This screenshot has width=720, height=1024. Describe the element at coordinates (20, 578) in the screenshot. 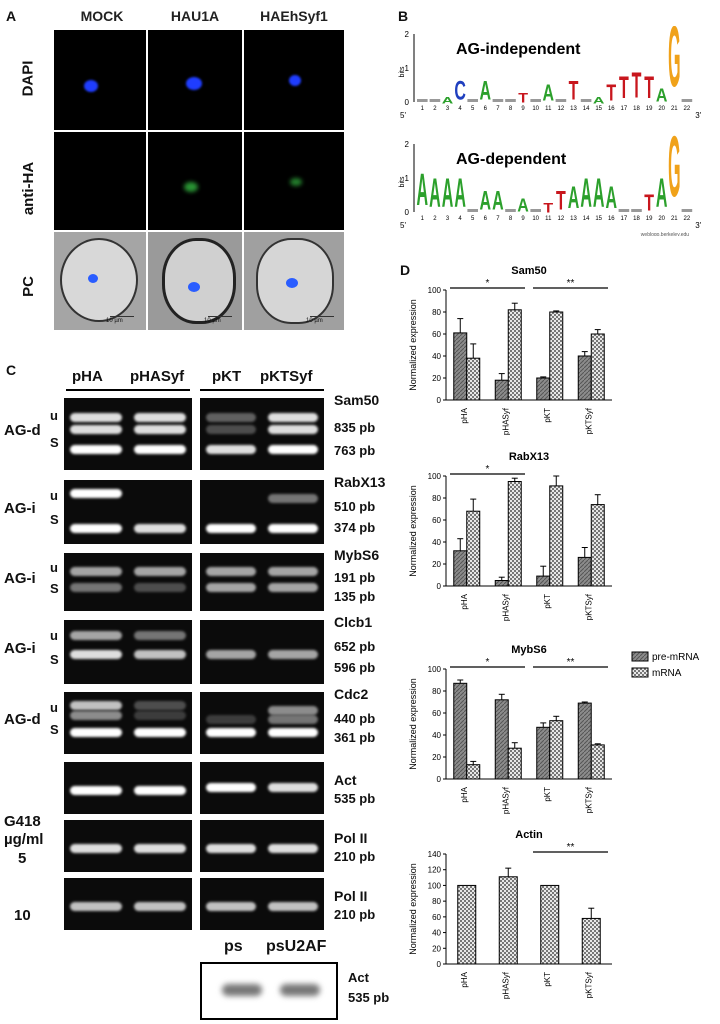

I see `gel-type-label: AG-i` at that location.